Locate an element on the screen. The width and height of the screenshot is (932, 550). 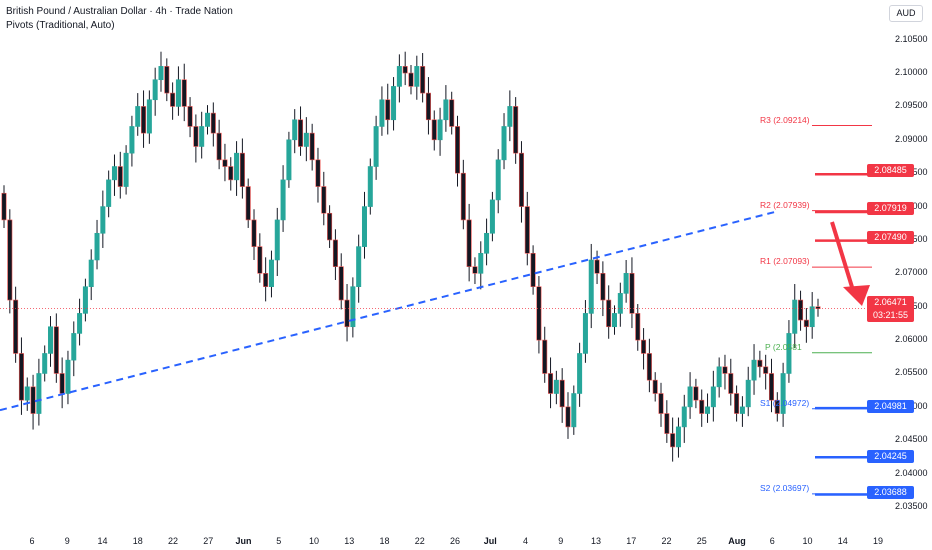
y-tick-label: 2.06000 is located at coordinates (911, 339).